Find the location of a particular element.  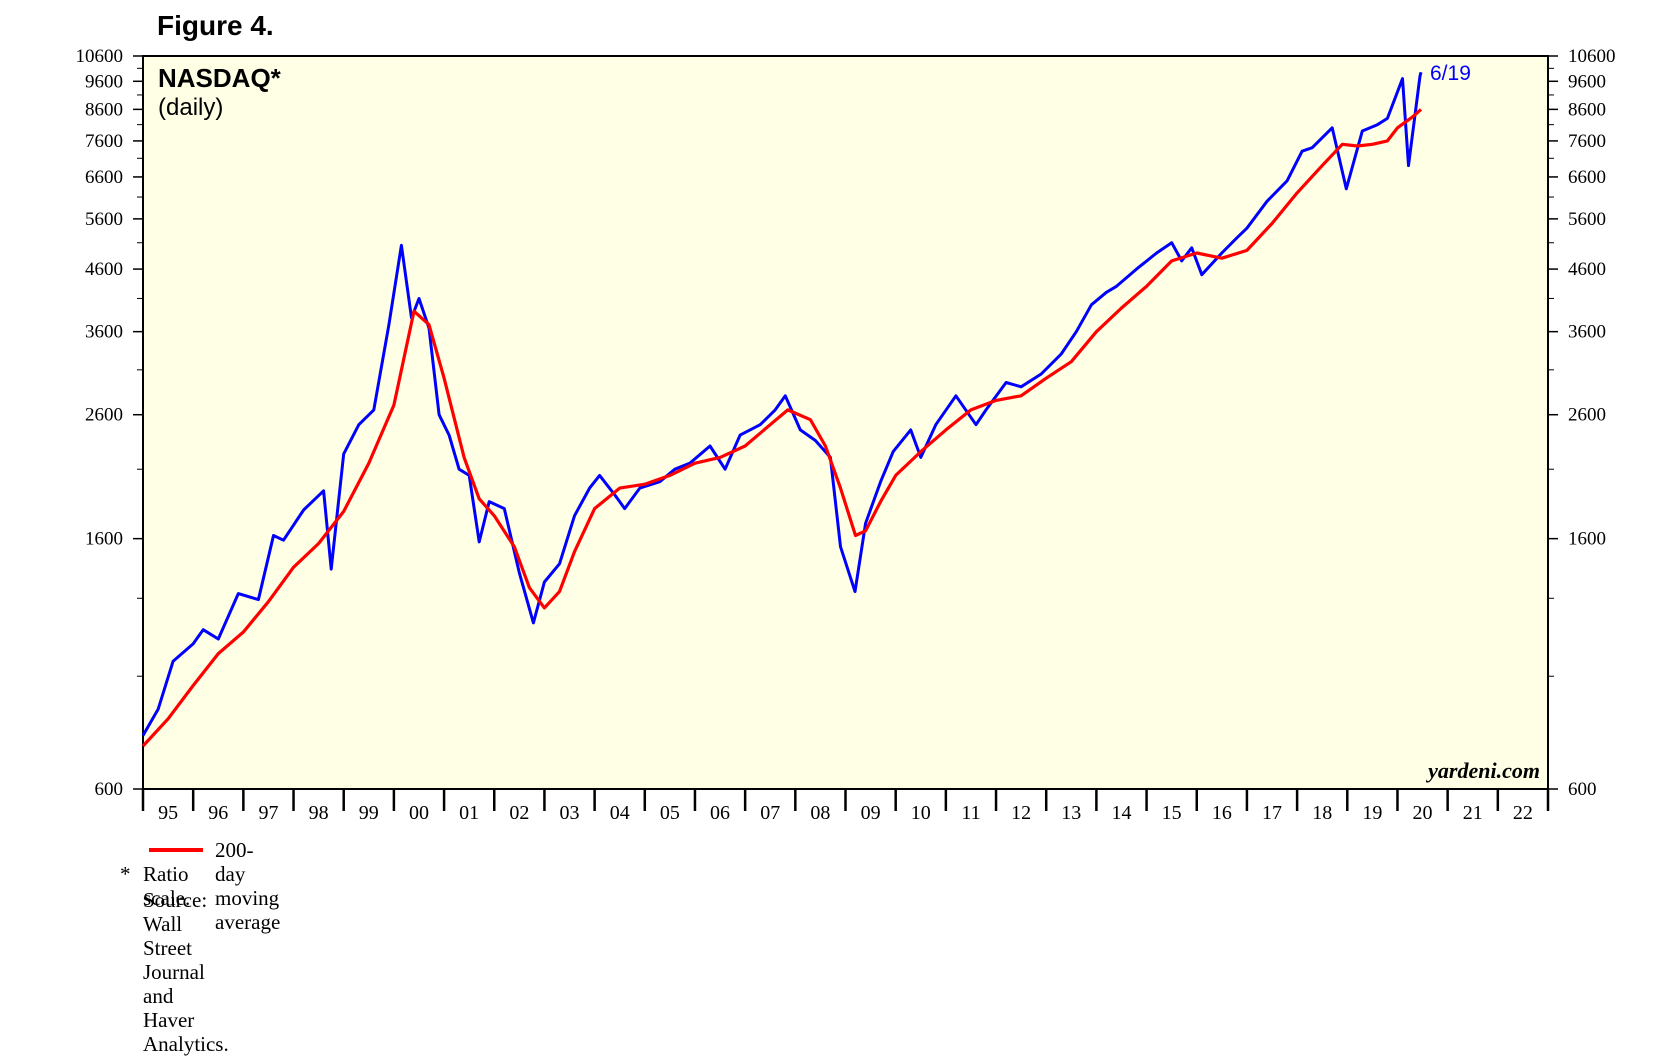

y-tick-label-right-5600: 5600 is located at coordinates (1587, 219).